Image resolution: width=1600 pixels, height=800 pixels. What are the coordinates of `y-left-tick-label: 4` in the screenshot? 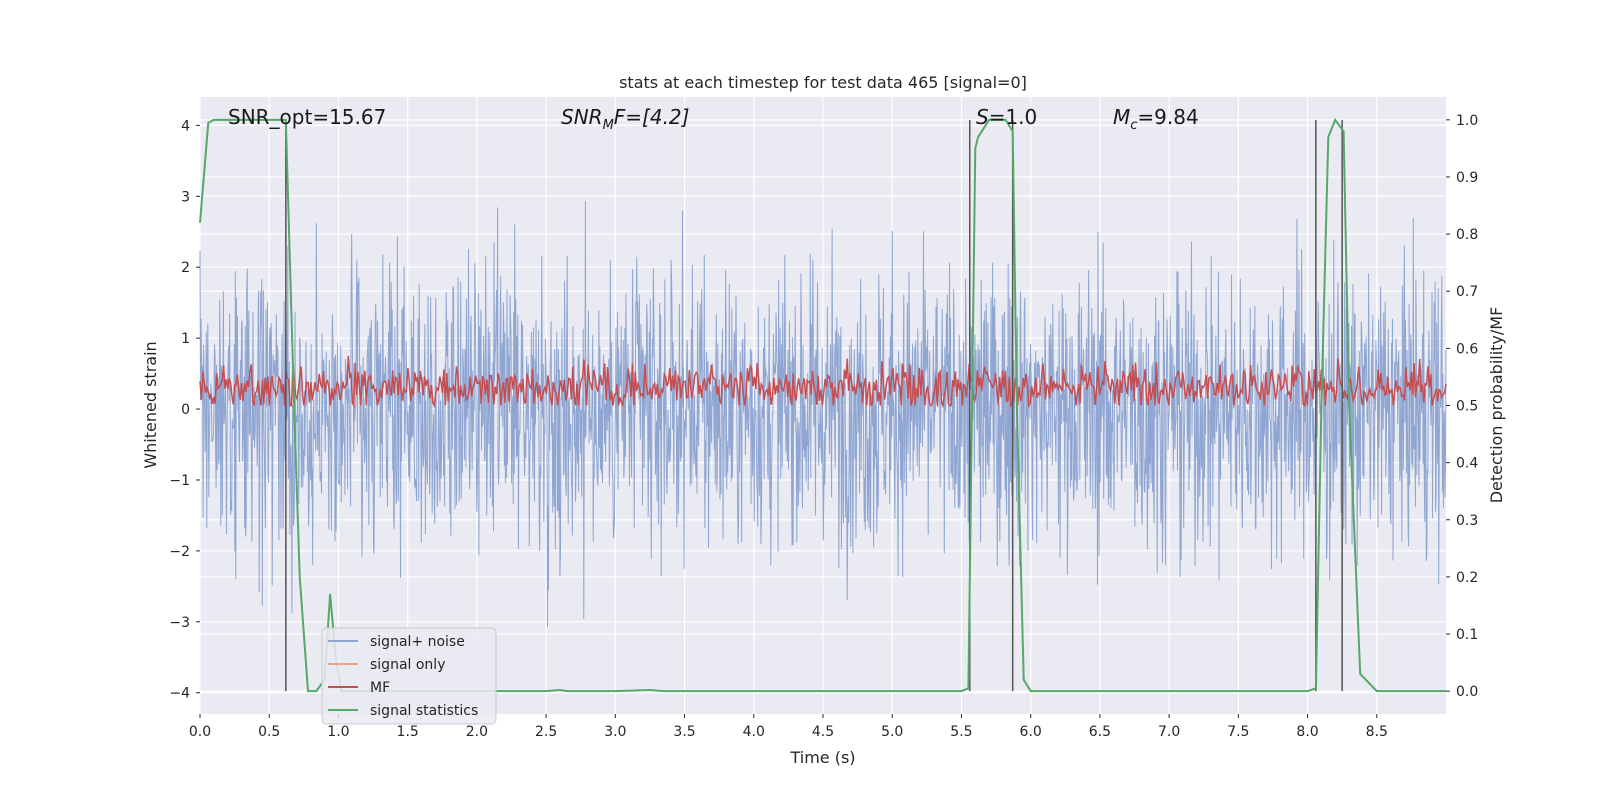 It's located at (185, 126).